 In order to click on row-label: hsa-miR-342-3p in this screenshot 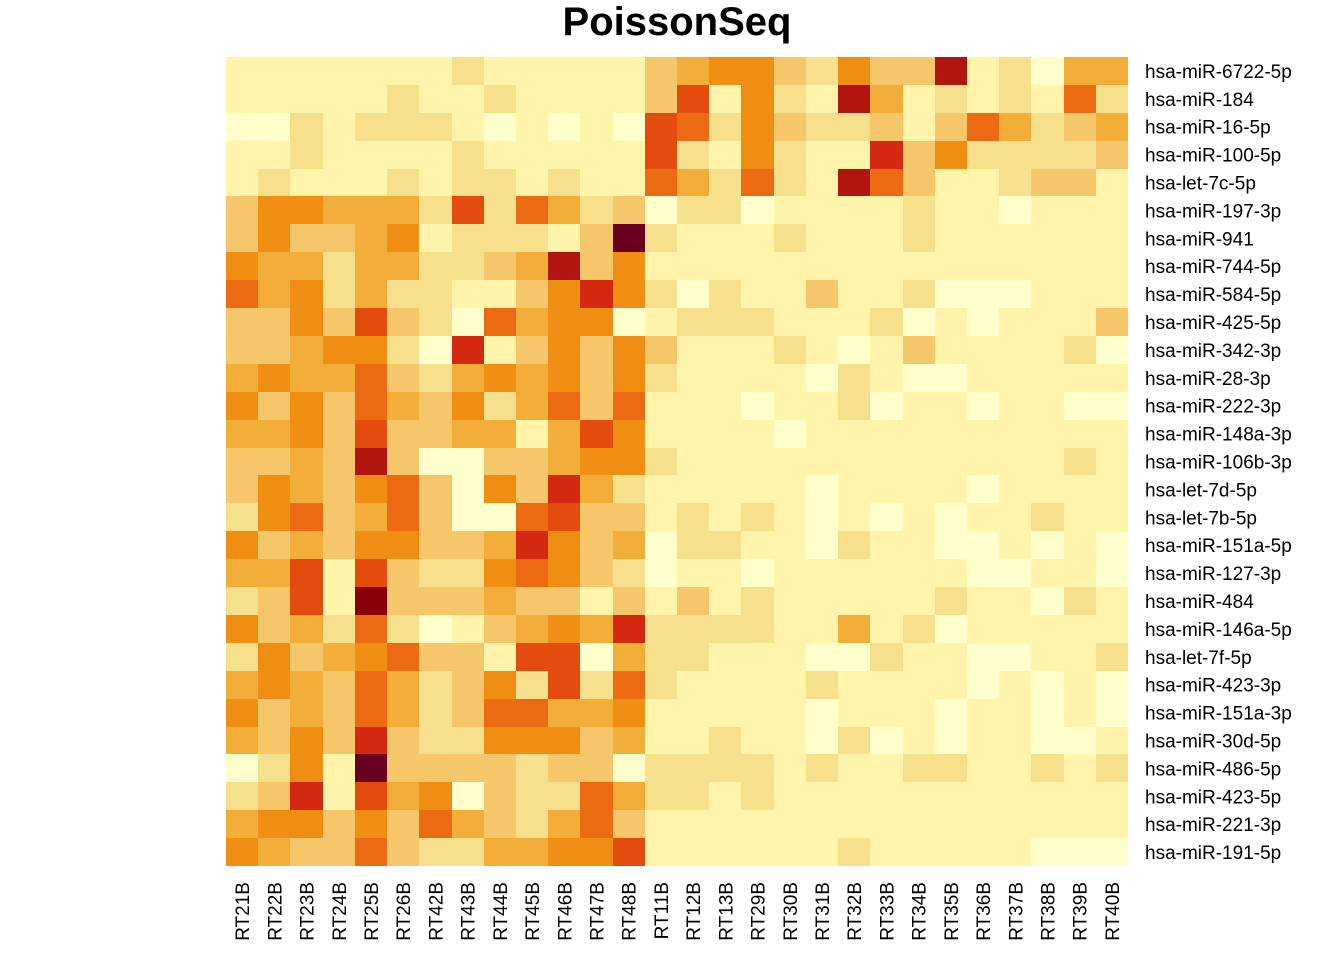, I will do `click(1213, 351)`.